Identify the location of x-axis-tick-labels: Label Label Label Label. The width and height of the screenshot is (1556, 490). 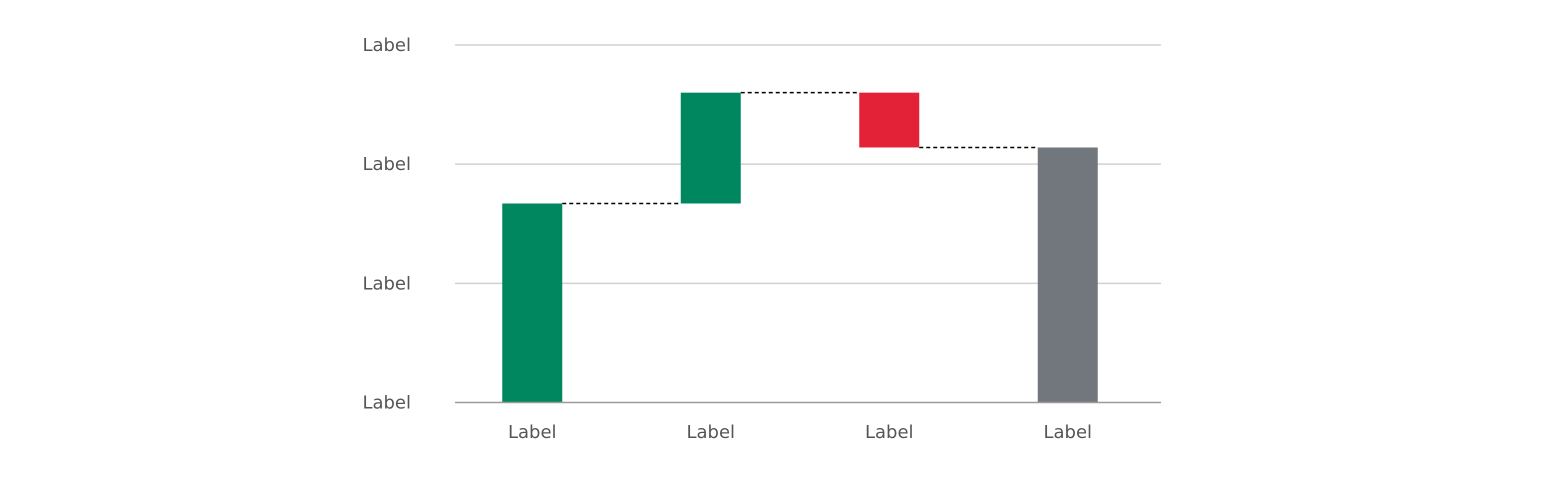
(800, 432).